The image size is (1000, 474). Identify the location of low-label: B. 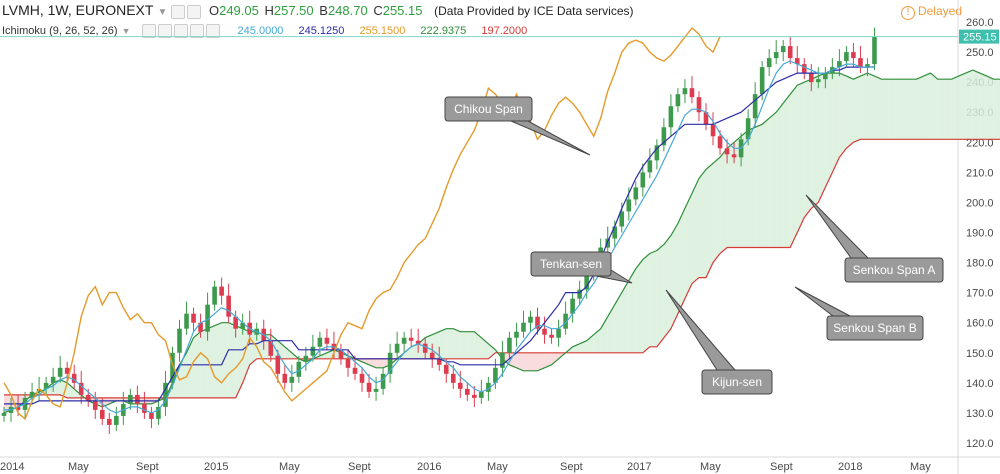
(323, 10).